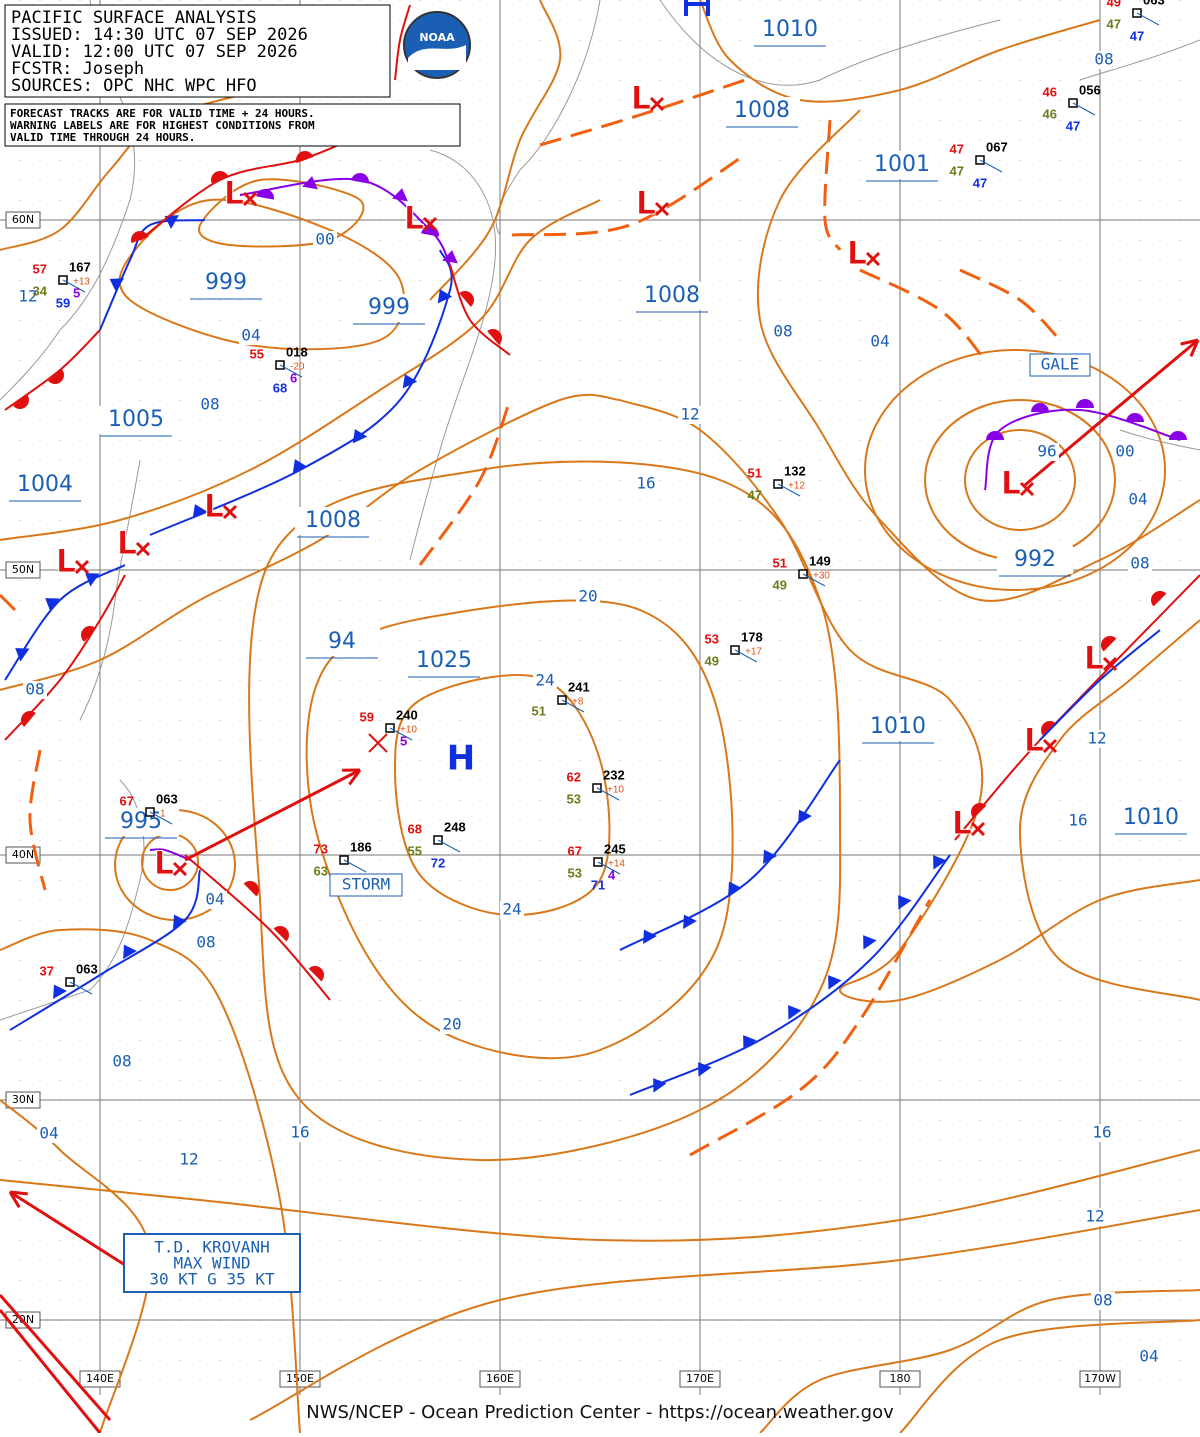 The width and height of the screenshot is (1200, 1437). I want to click on warm-front, so click(52, 370).